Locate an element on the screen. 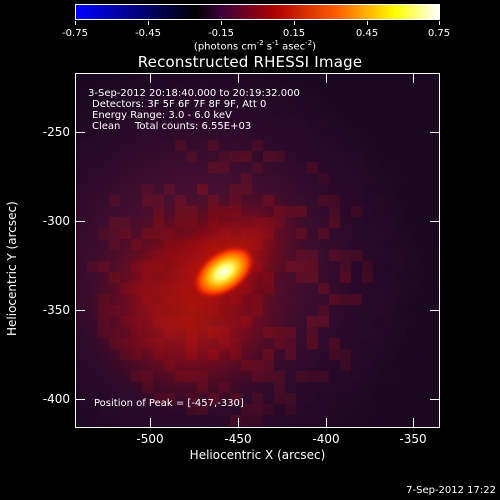 Image resolution: width=500 pixels, height=500 pixels. colorbar-tick-label: -0.45 is located at coordinates (148, 33).